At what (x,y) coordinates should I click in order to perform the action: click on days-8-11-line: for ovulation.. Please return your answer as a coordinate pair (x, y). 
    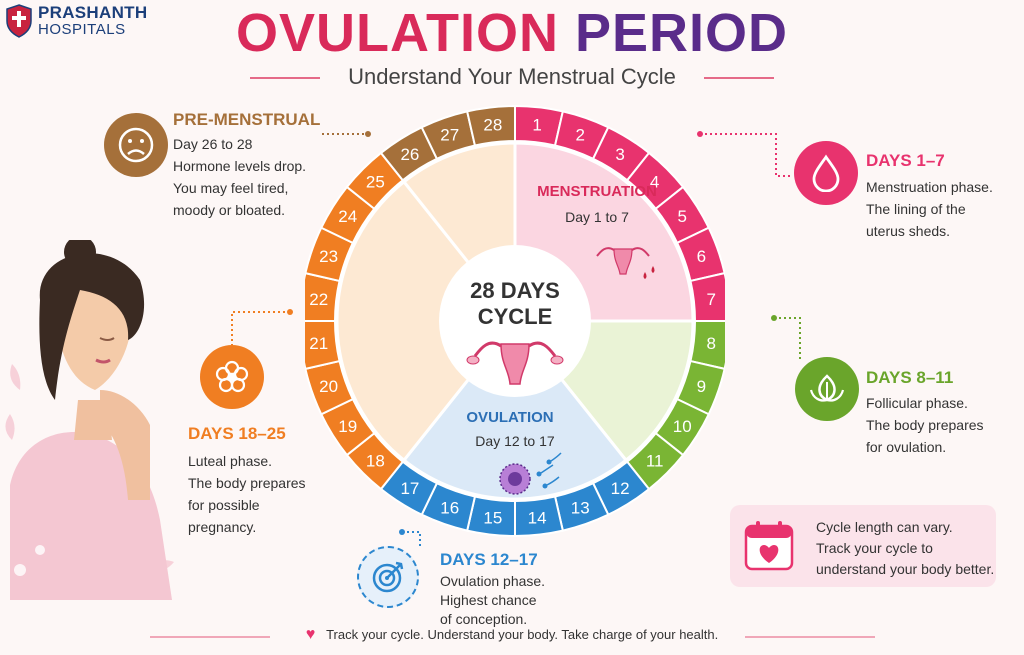
    Looking at the image, I should click on (906, 447).